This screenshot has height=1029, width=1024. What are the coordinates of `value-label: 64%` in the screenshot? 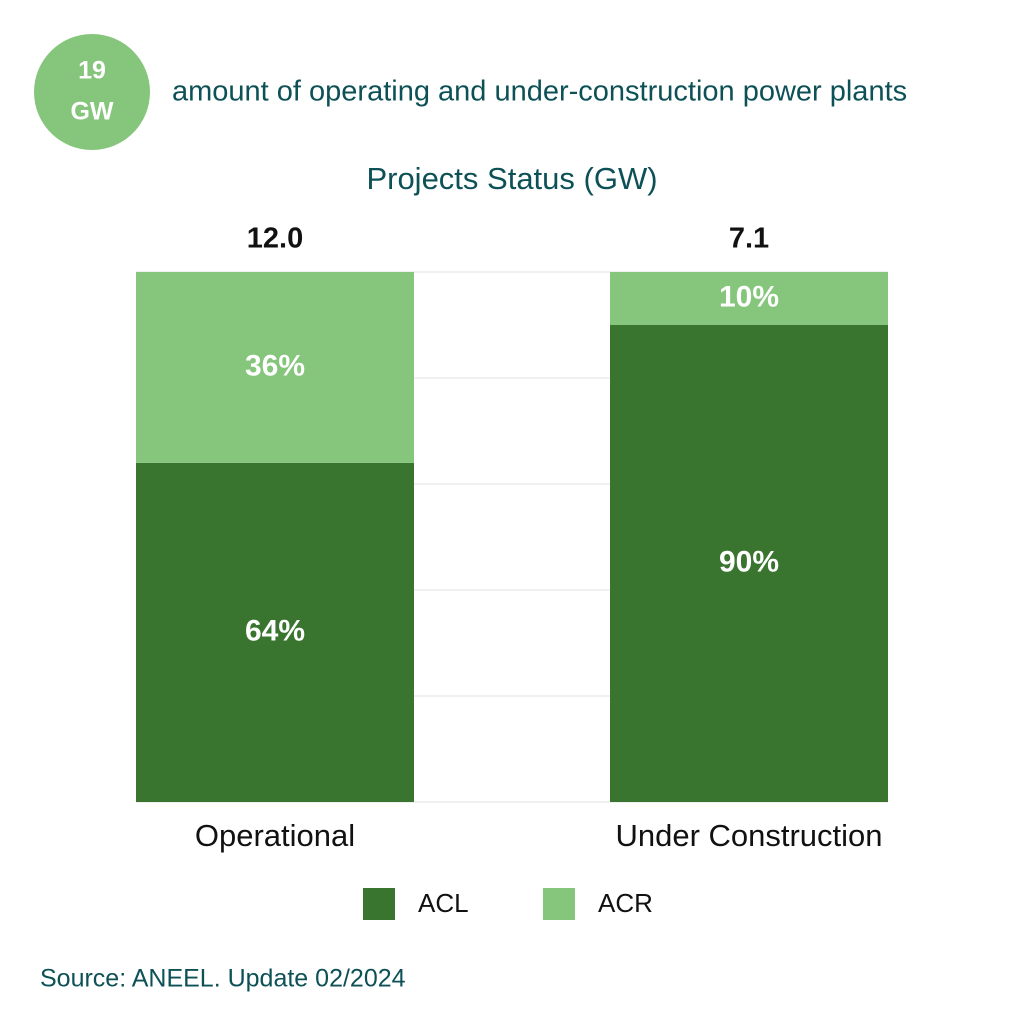 It's located at (275, 630).